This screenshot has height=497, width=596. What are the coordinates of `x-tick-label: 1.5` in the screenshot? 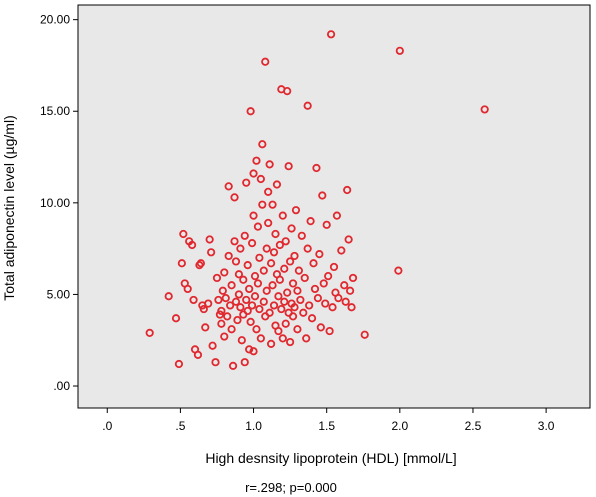 It's located at (326, 426).